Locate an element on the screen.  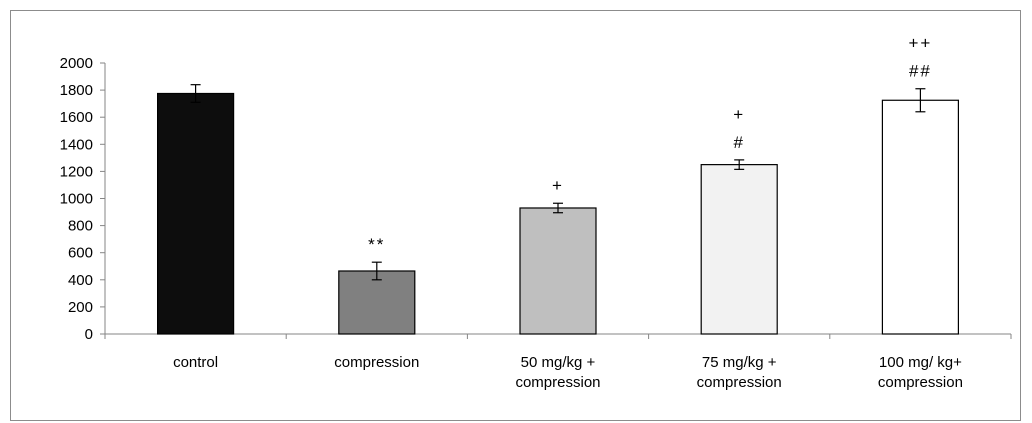
y-tick-label: 1200 is located at coordinates (76, 171).